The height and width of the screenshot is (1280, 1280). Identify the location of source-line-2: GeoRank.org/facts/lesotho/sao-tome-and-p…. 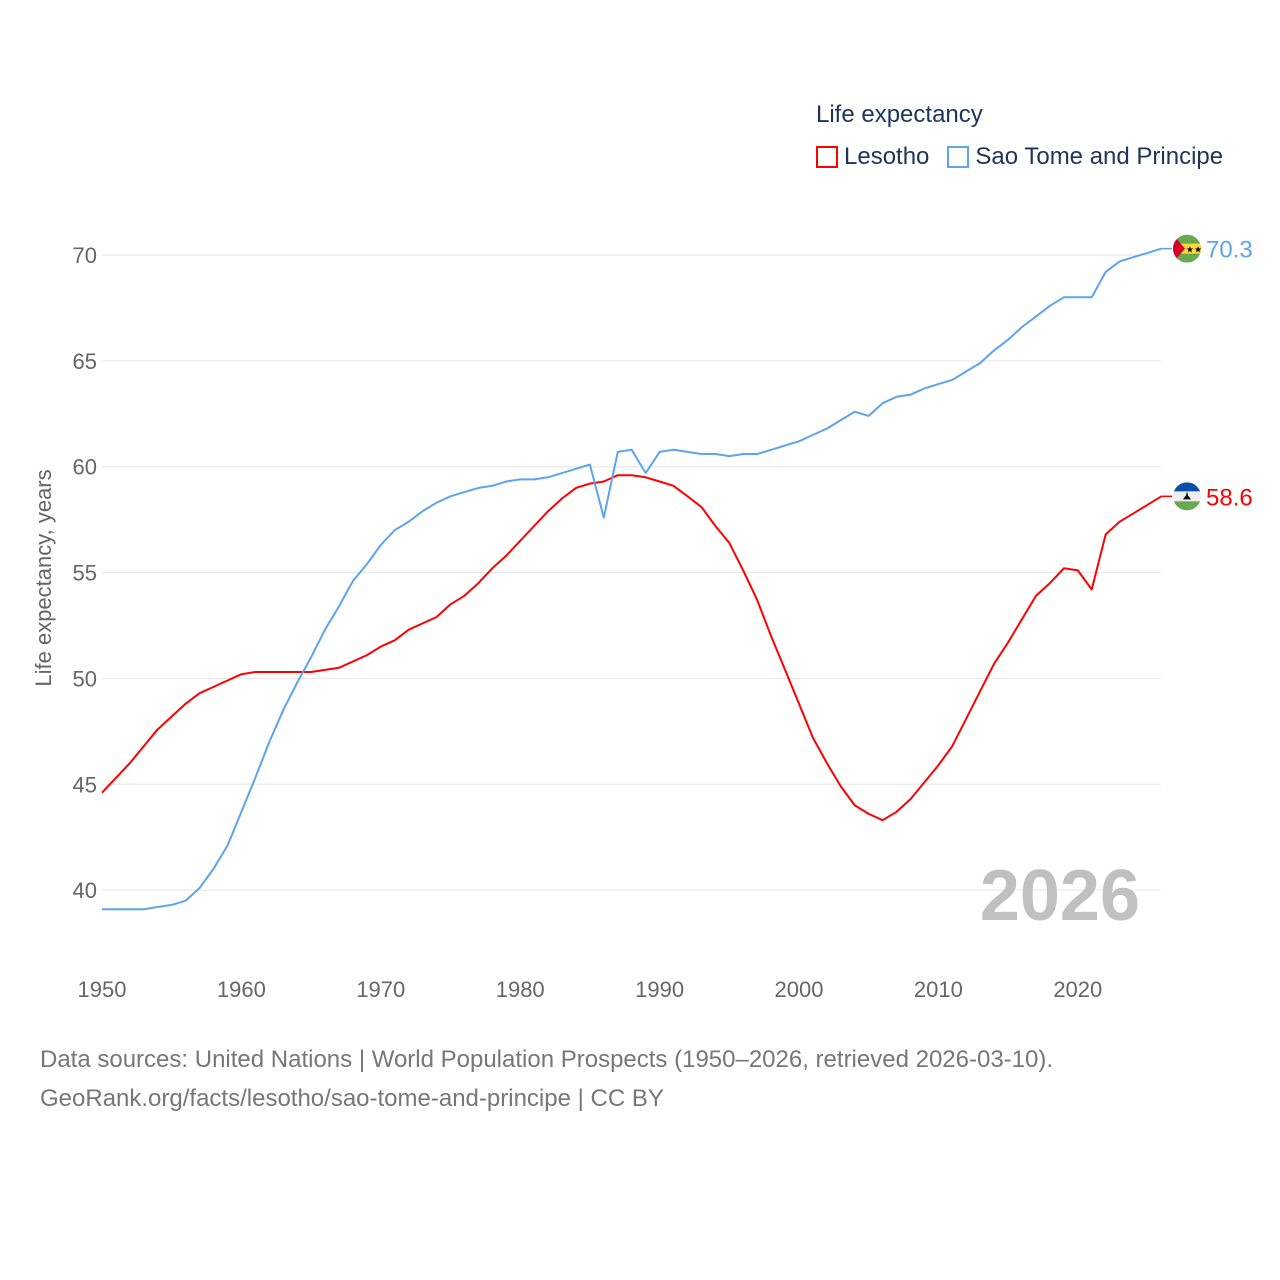
(352, 1098).